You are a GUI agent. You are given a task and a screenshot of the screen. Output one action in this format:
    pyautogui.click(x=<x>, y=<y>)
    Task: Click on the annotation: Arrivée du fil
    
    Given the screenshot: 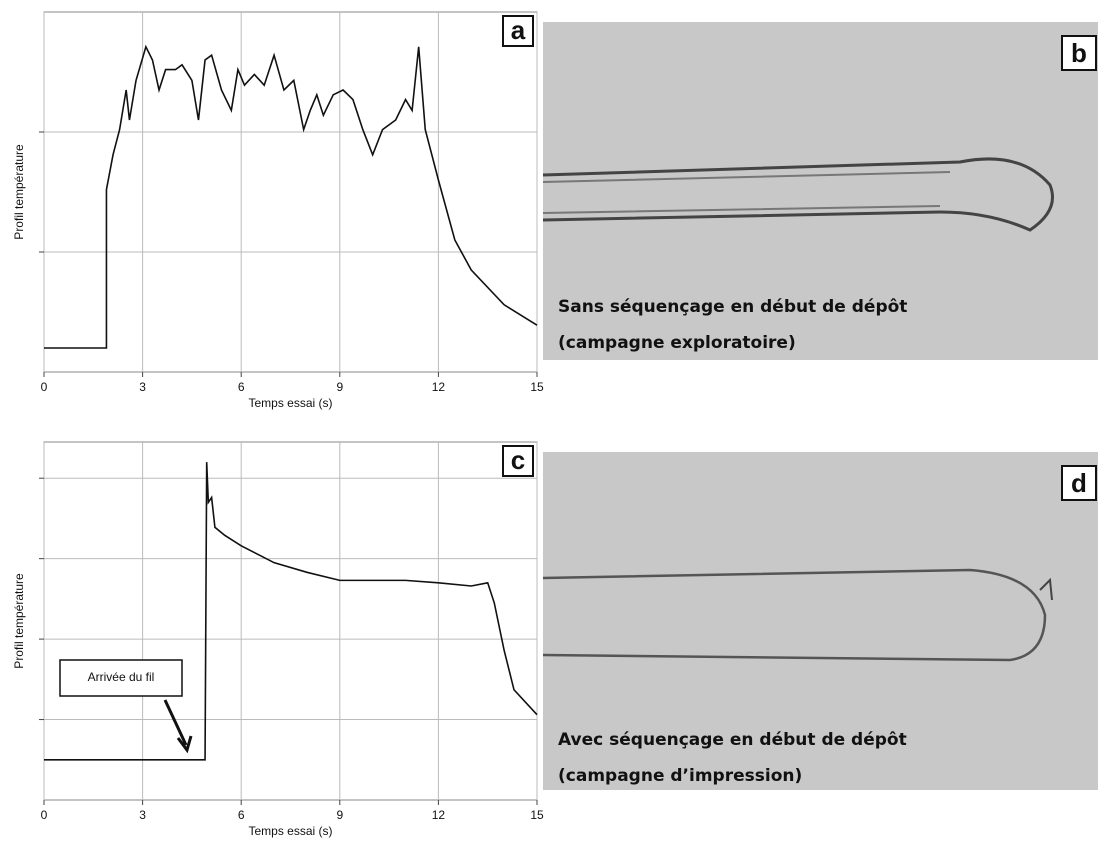 What is the action you would take?
    pyautogui.click(x=121, y=677)
    